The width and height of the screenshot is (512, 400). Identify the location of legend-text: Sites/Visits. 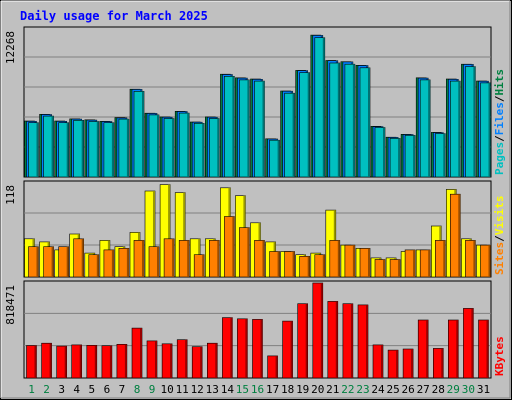
(499, 236).